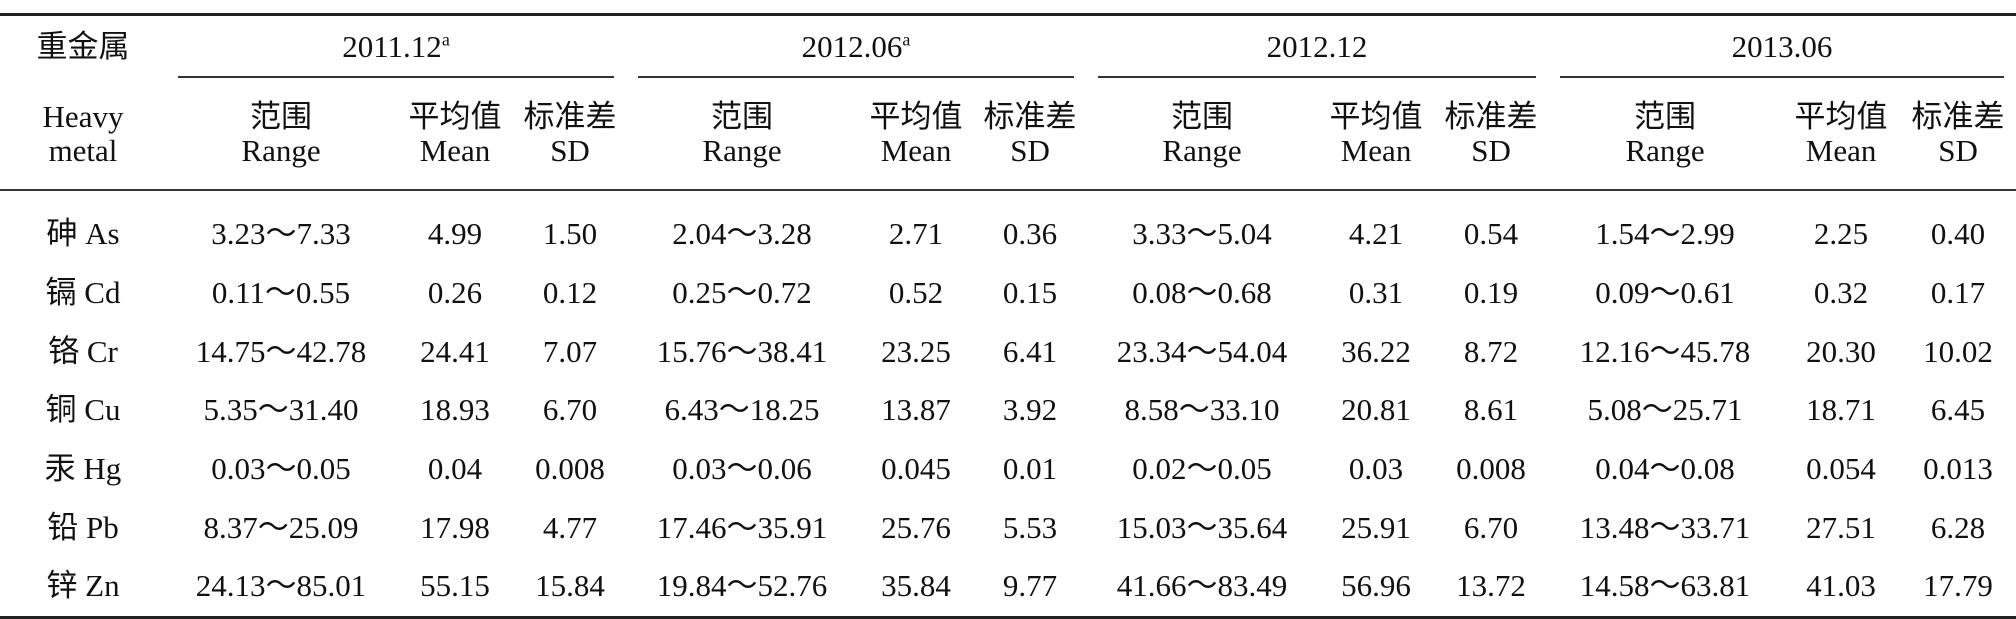  I want to click on sd-value-cell: 6.28, so click(1958, 527).